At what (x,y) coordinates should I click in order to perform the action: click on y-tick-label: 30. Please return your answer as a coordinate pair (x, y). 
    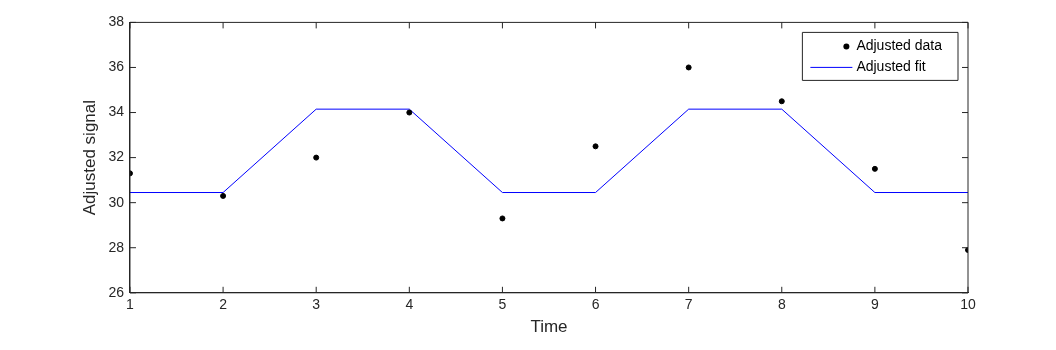
    Looking at the image, I should click on (116, 201).